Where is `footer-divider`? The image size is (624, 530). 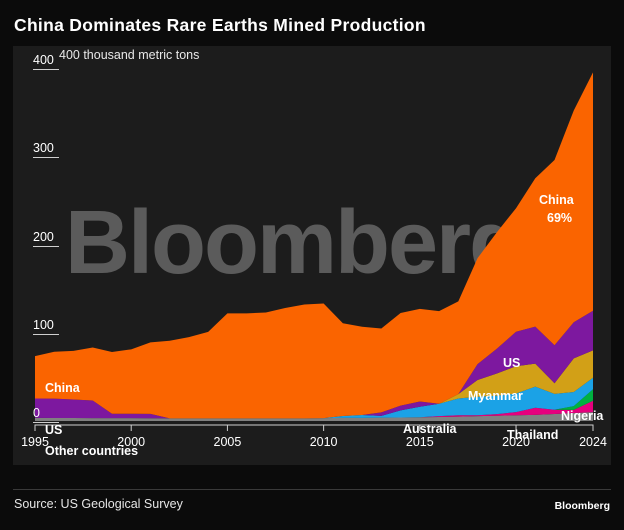
footer-divider is located at coordinates (312, 489).